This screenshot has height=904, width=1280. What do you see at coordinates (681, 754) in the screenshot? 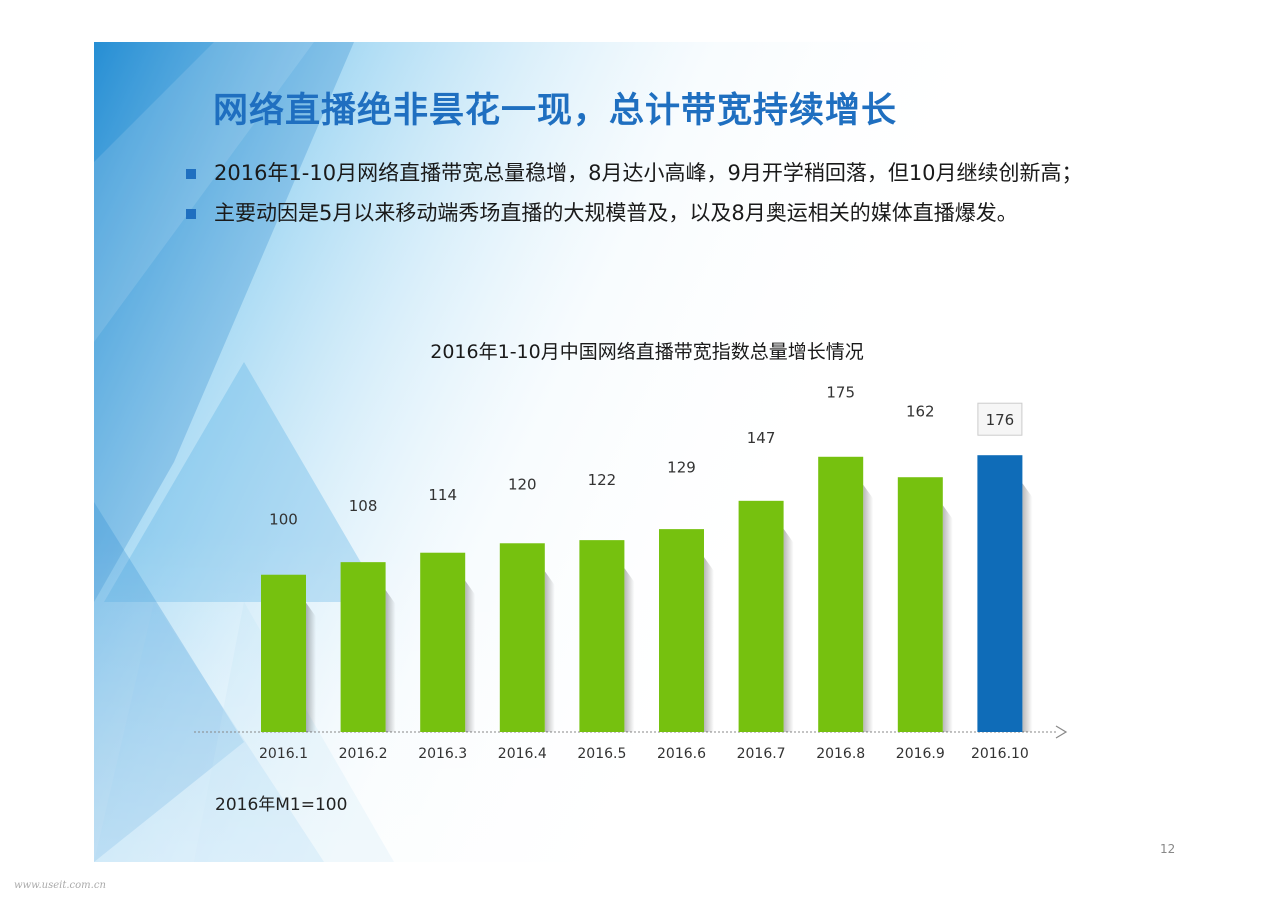
I see `x-tick-label: 2016.6` at bounding box center [681, 754].